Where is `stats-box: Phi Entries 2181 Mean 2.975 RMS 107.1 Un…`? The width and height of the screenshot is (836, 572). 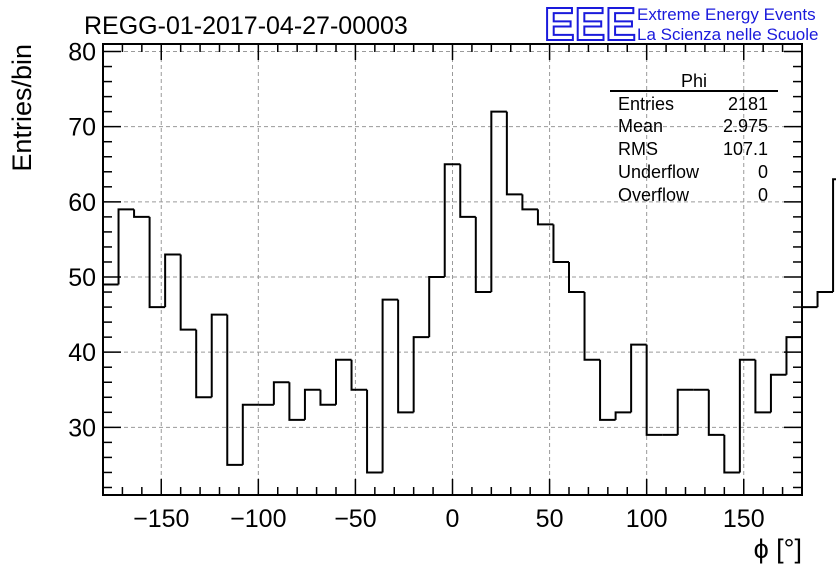
stats-box: Phi Entries 2181 Mean 2.975 RMS 107.1 Un… is located at coordinates (694, 138).